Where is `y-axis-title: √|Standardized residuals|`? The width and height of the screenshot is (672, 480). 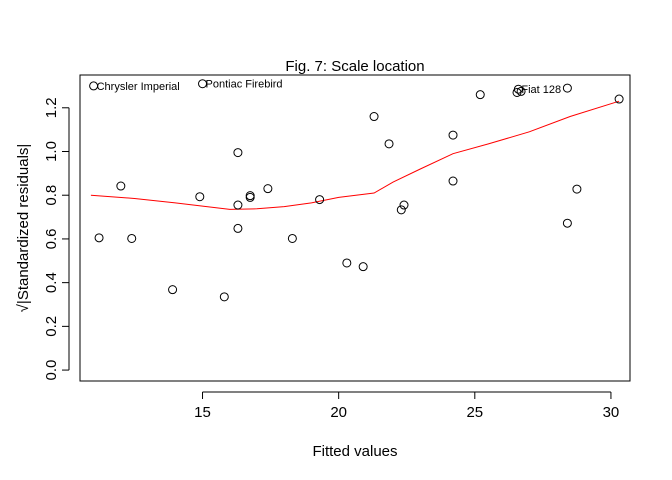
y-axis-title: √|Standardized residuals| is located at coordinates (23, 228).